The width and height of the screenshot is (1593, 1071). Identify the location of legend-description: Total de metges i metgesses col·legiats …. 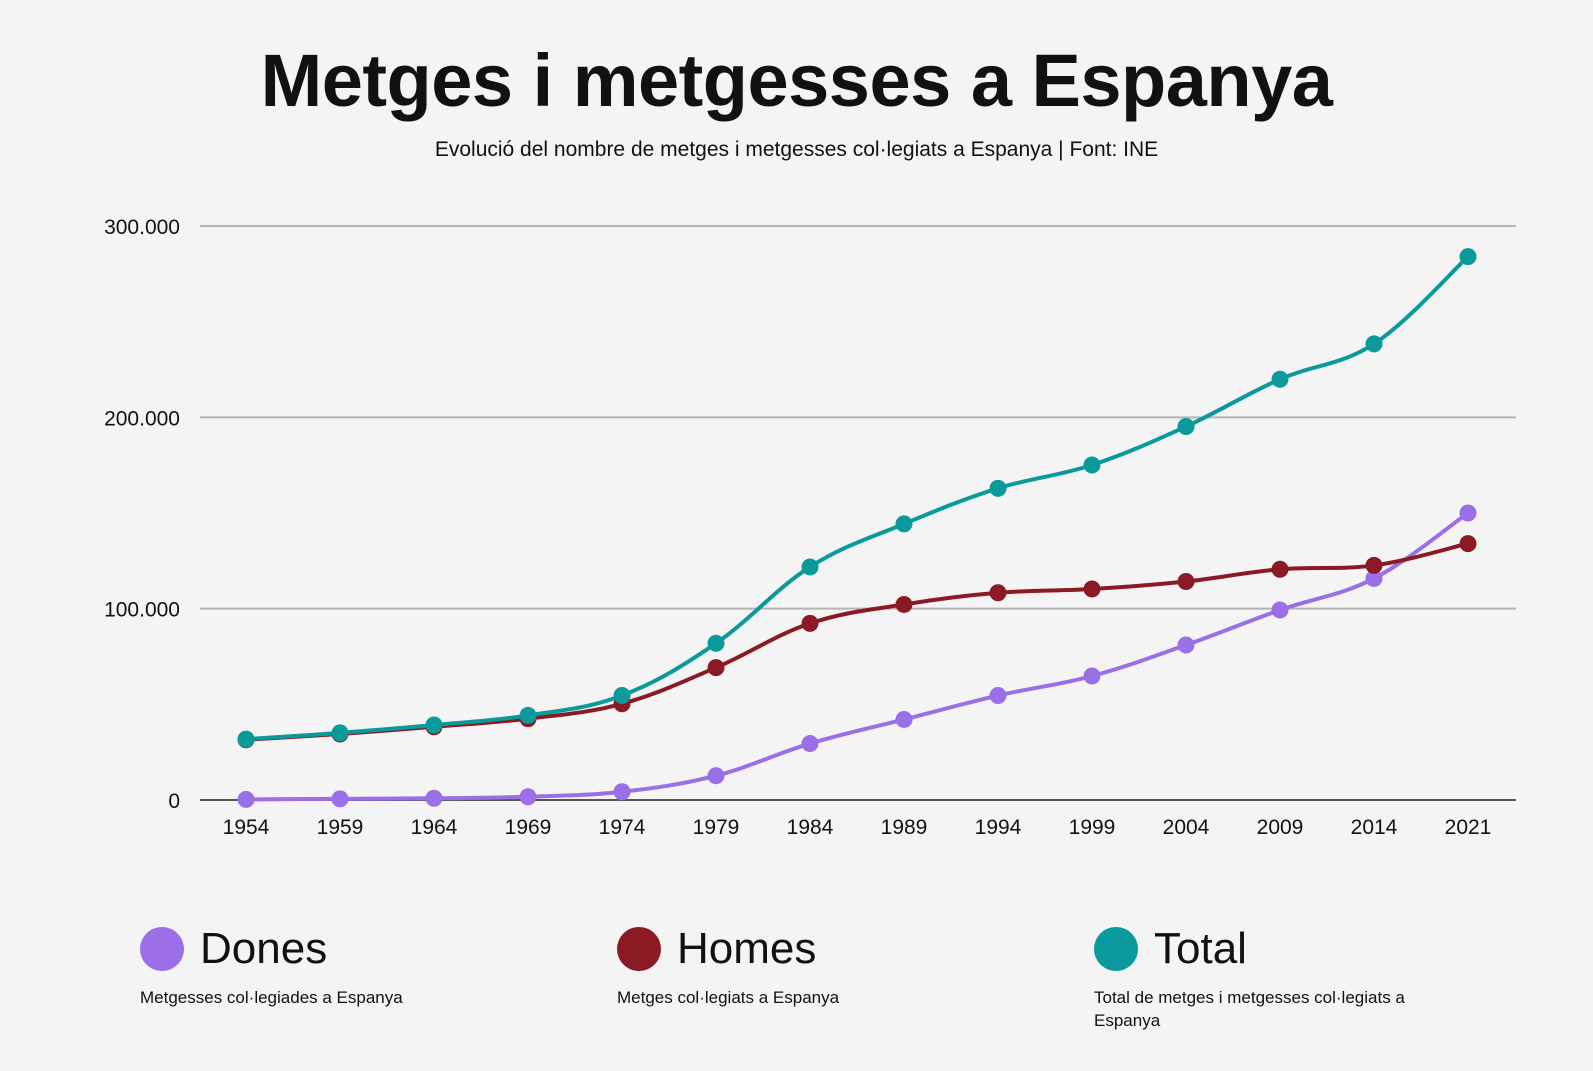
(1249, 1009).